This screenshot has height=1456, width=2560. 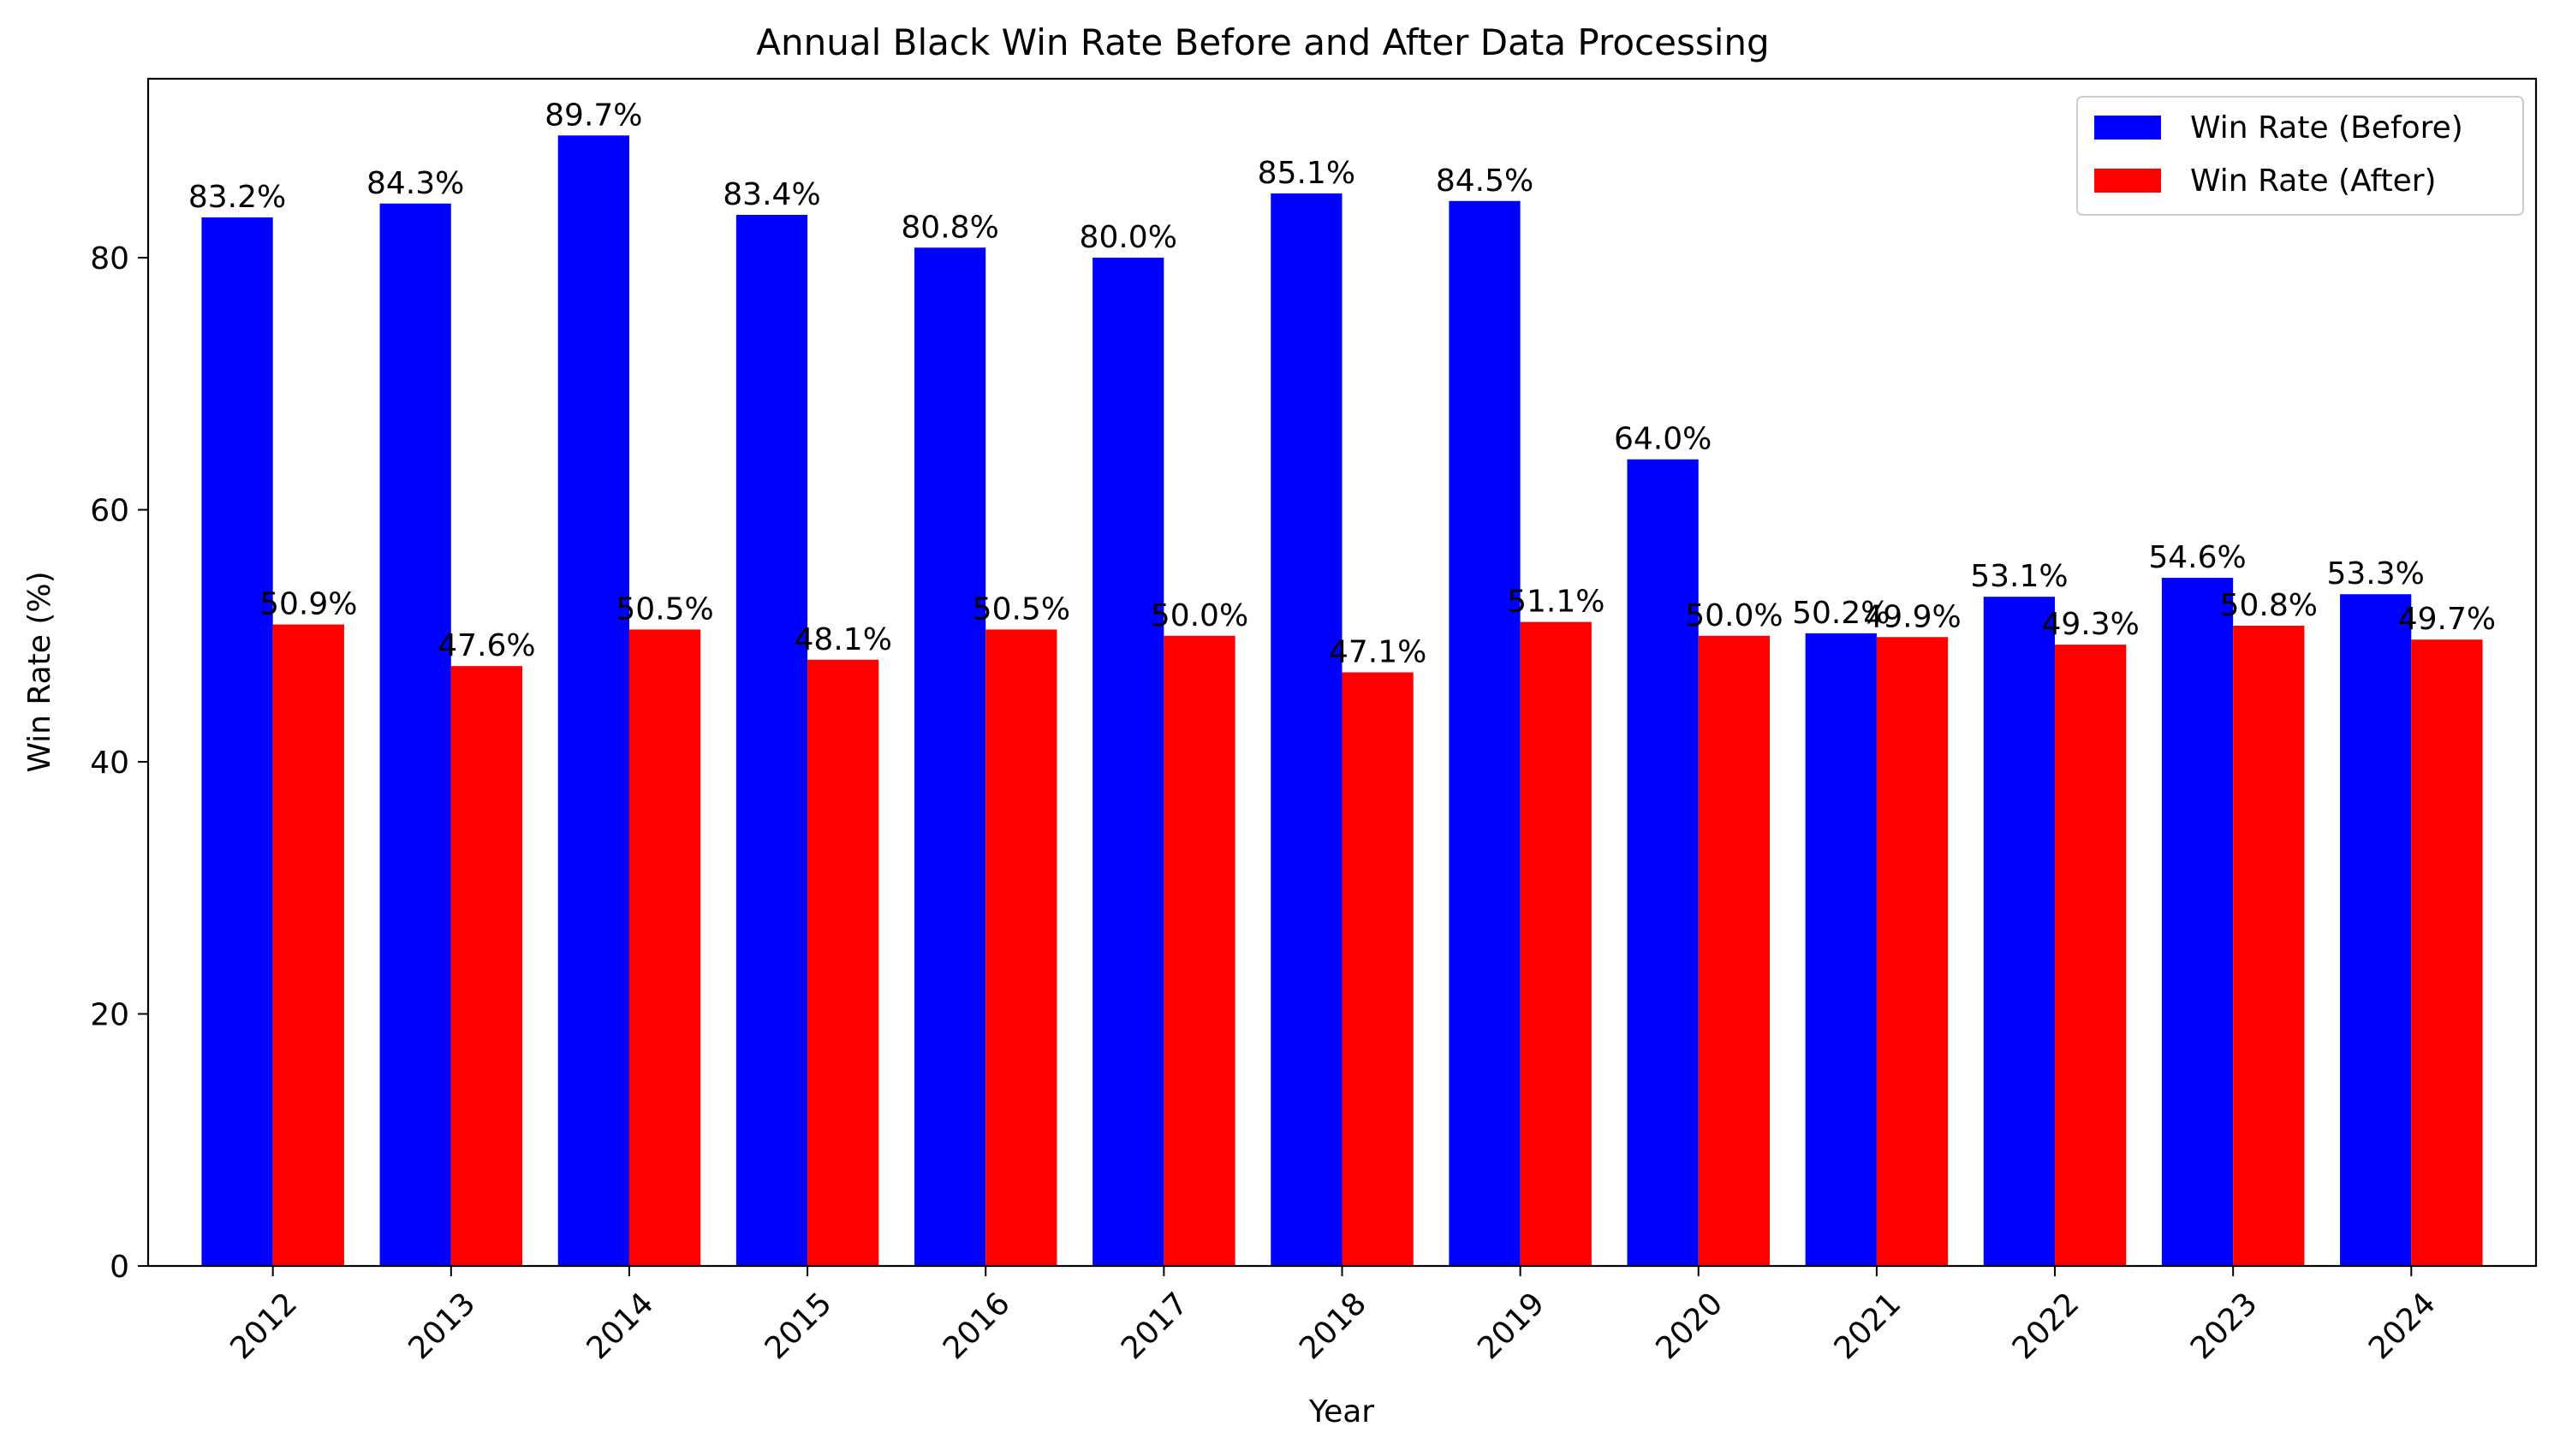 What do you see at coordinates (771, 194) in the screenshot?
I see `bar-value-label-before-2015: 83.4%` at bounding box center [771, 194].